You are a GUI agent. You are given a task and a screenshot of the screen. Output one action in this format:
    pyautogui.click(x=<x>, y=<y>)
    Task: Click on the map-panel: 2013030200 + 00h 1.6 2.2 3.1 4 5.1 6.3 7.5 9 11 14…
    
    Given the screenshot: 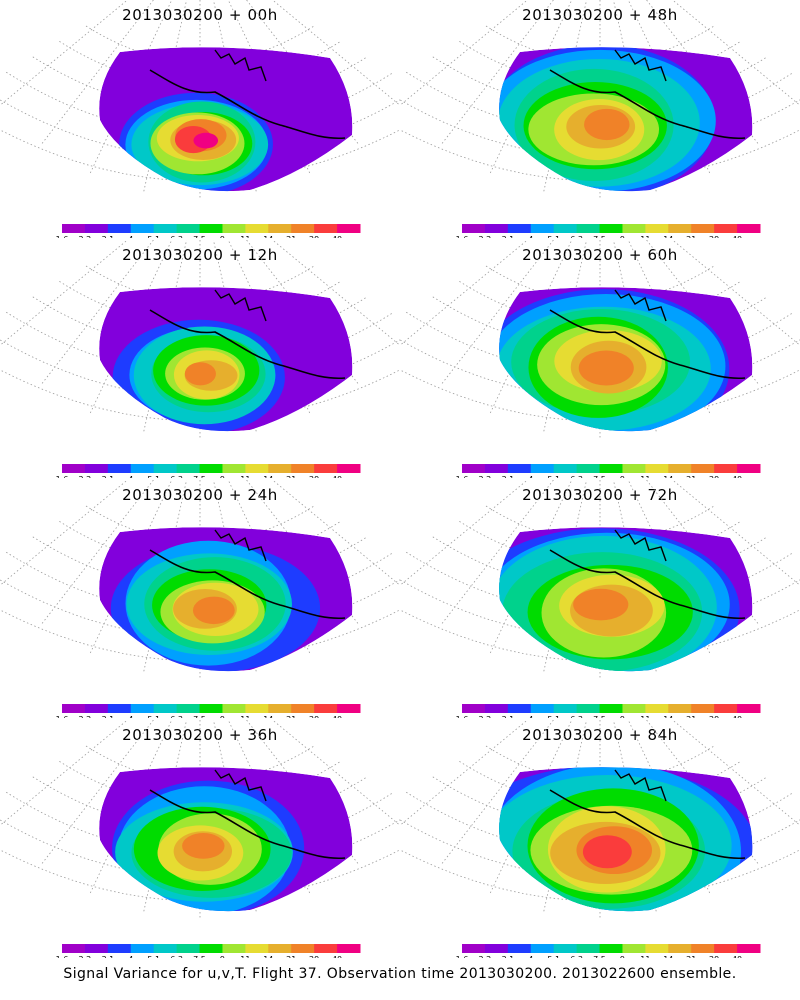 What is the action you would take?
    pyautogui.click(x=200, y=119)
    